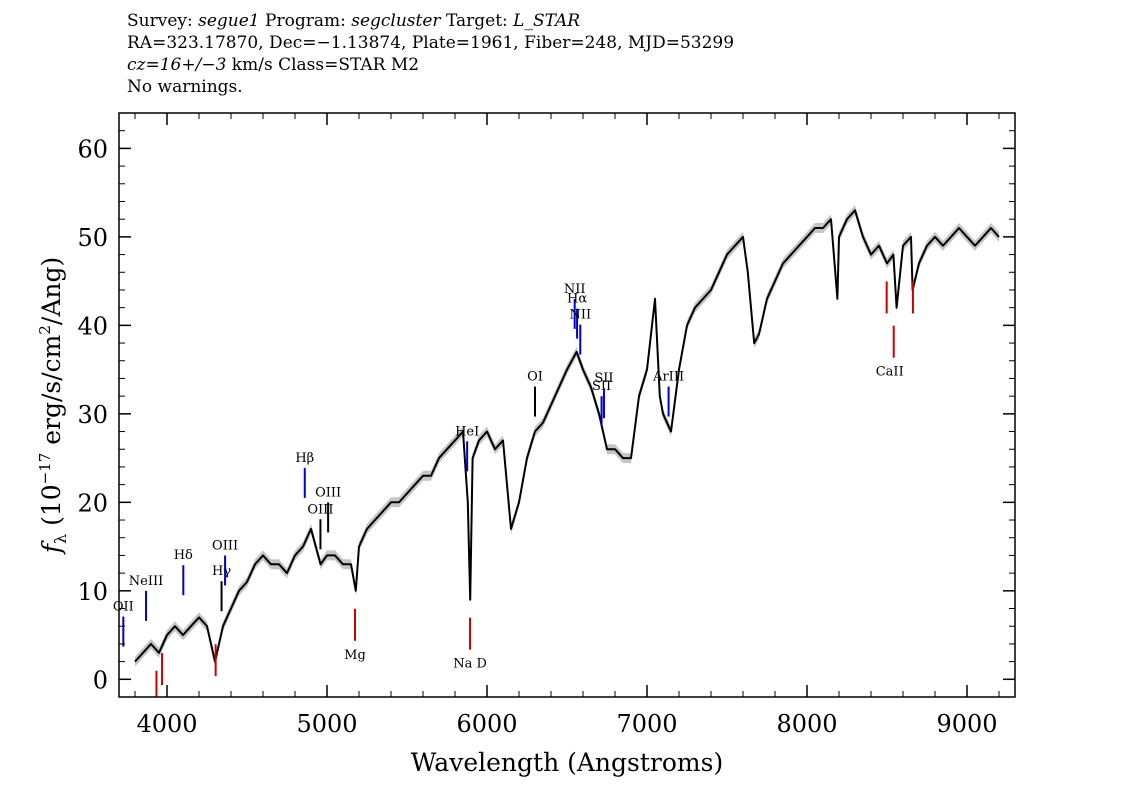  Describe the element at coordinates (53, 406) in the screenshot. I see `y-axis-title: fλ (10−17 erg/s/cm2/Ang)` at that location.